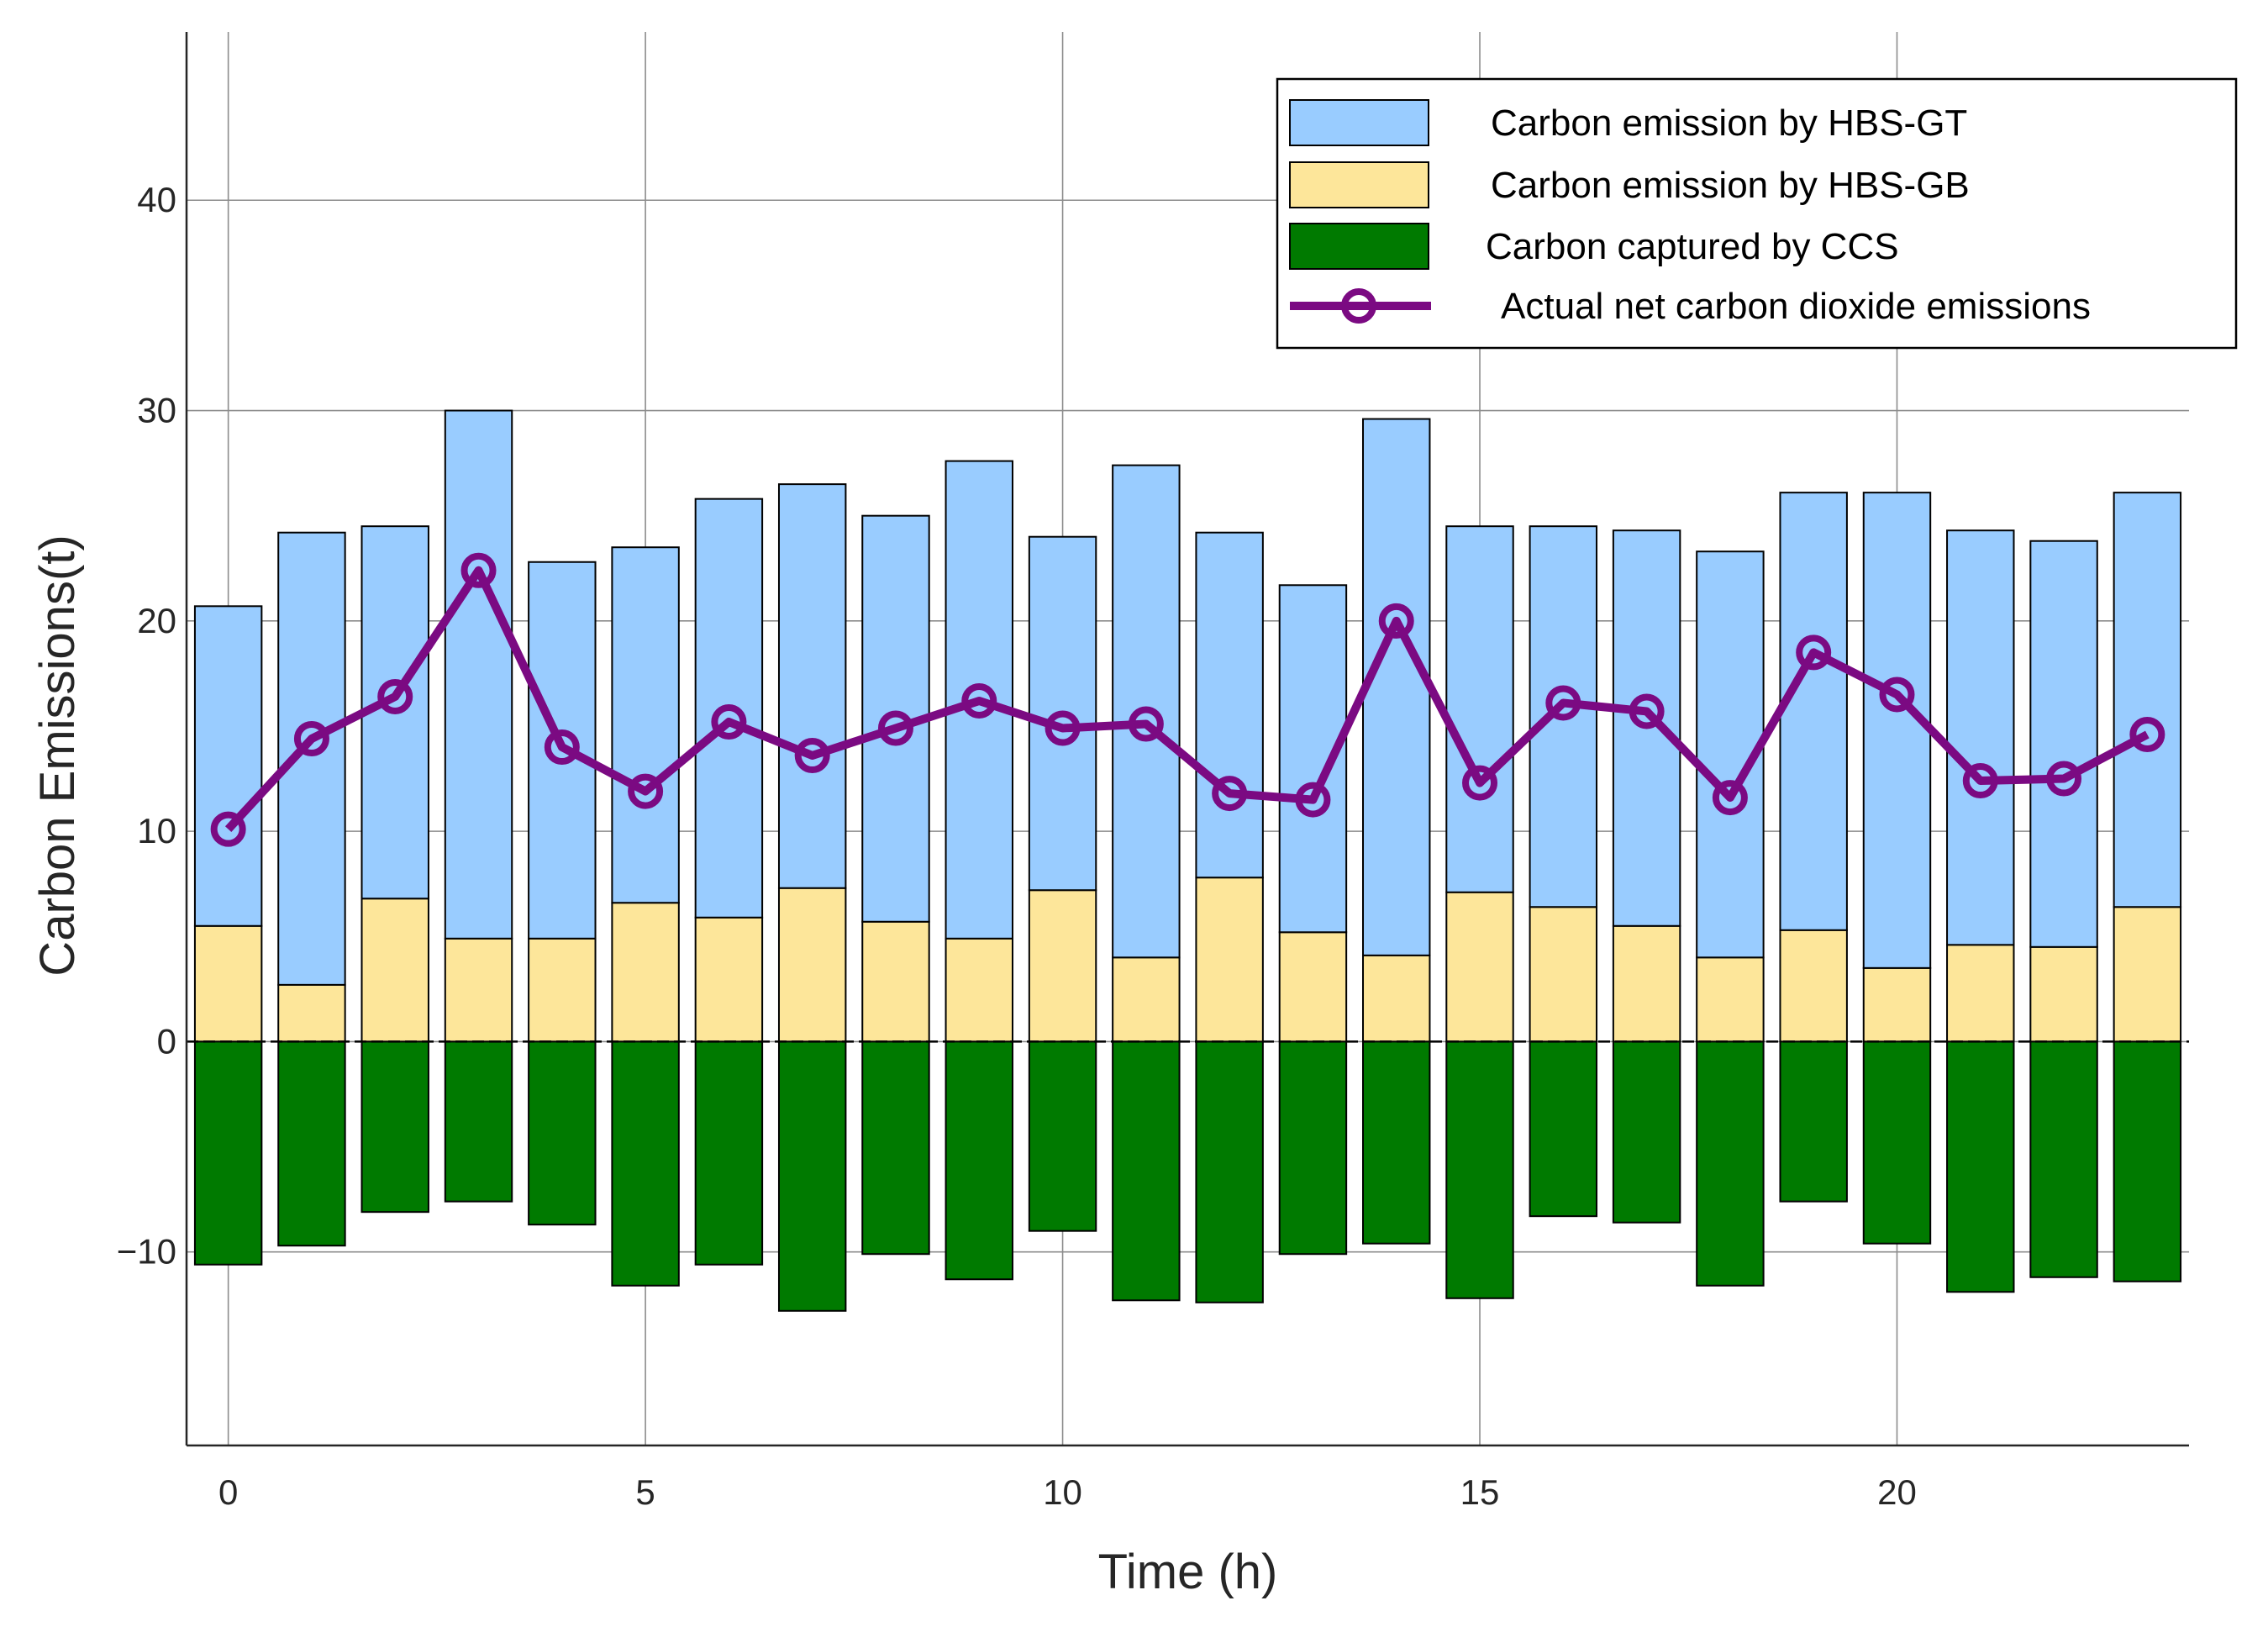  What do you see at coordinates (228, 1492) in the screenshot?
I see `x-tick-label: 0` at bounding box center [228, 1492].